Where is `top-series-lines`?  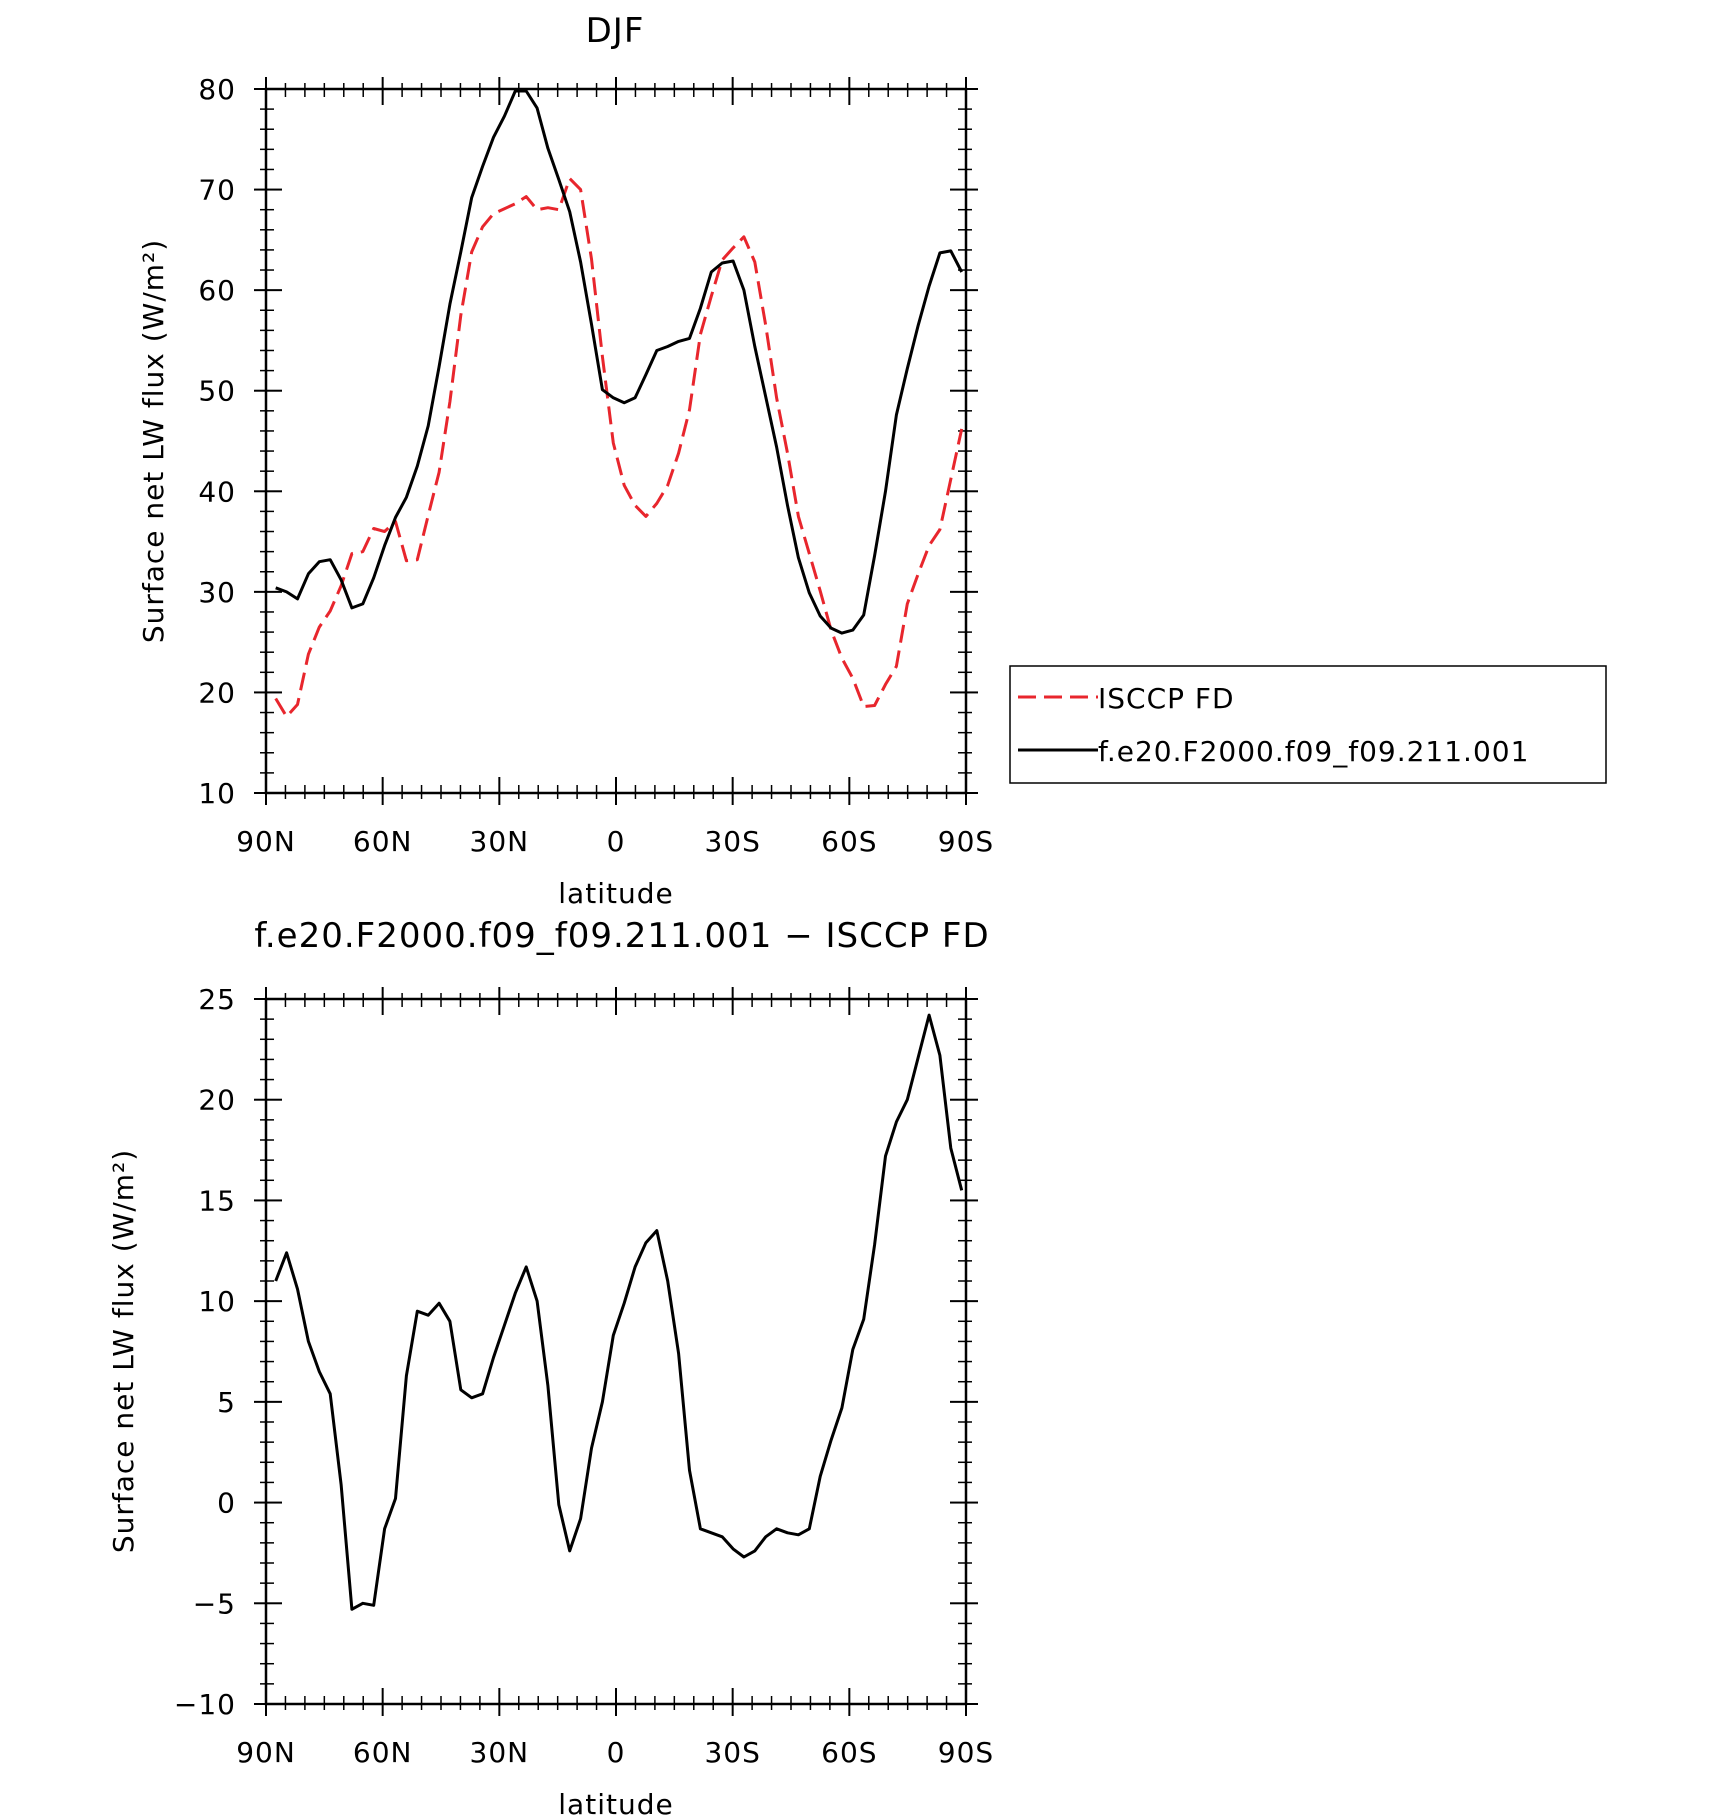
top-series-lines is located at coordinates (619, 404).